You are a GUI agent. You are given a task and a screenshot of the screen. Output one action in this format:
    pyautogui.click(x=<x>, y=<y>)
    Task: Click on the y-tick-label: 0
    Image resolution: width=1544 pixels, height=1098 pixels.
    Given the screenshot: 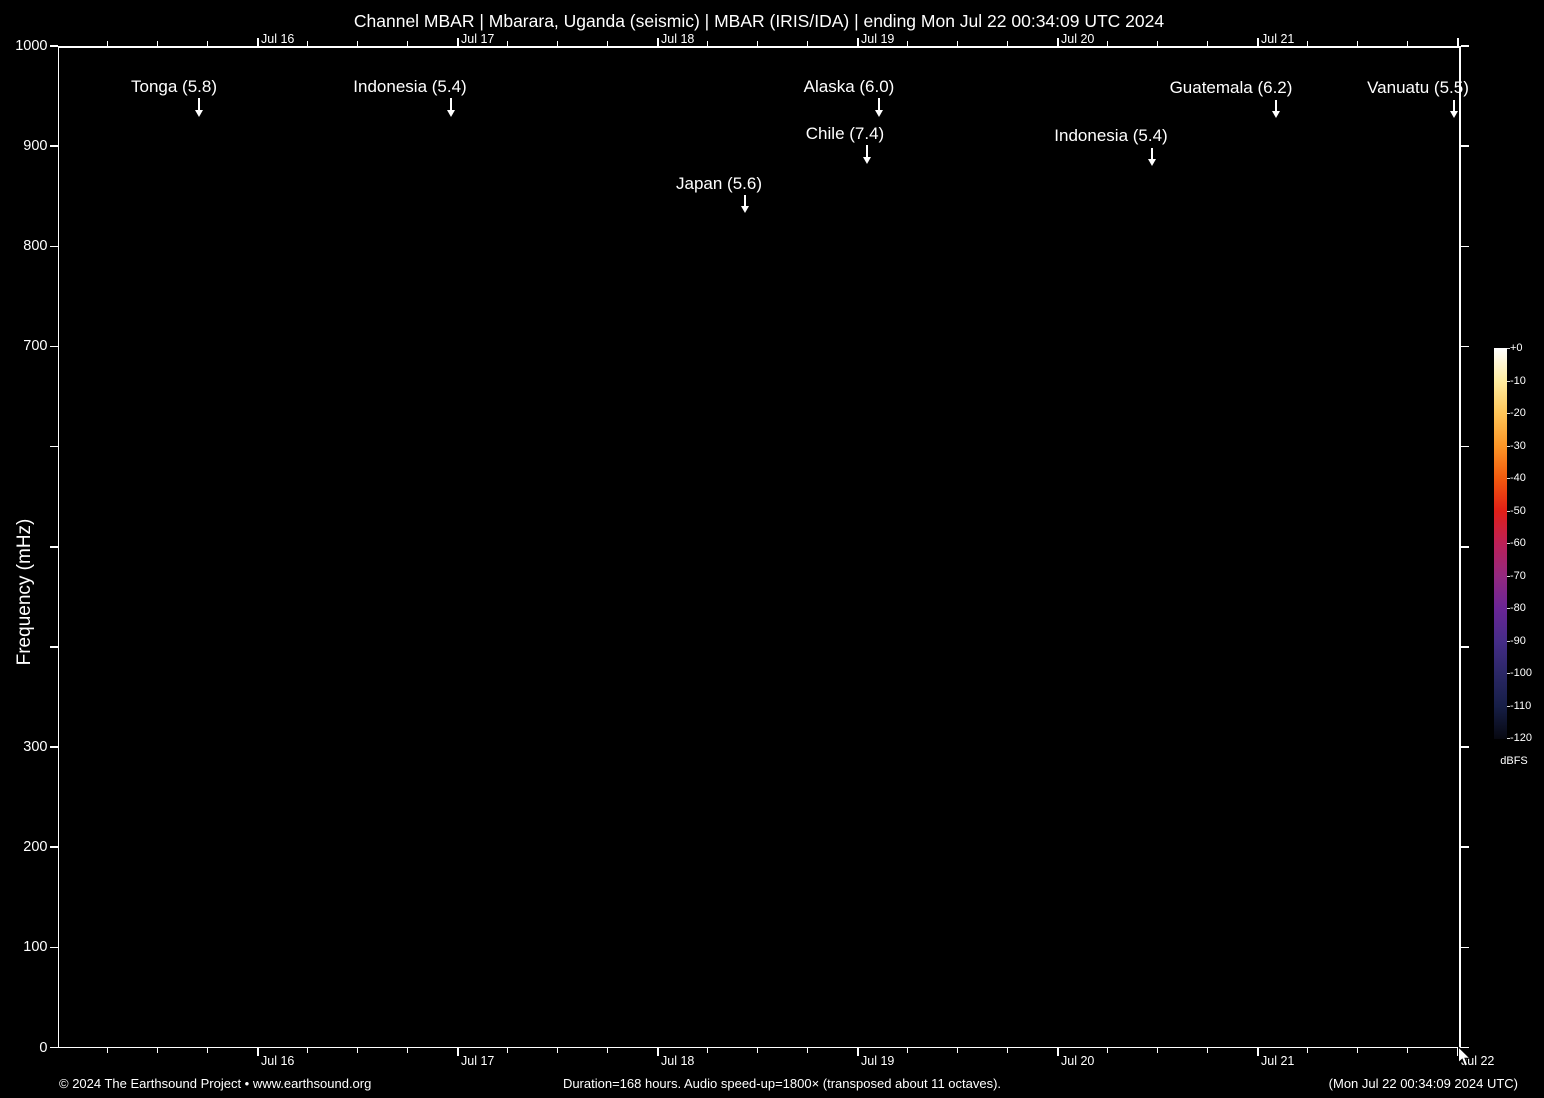 What is the action you would take?
    pyautogui.click(x=43, y=1047)
    